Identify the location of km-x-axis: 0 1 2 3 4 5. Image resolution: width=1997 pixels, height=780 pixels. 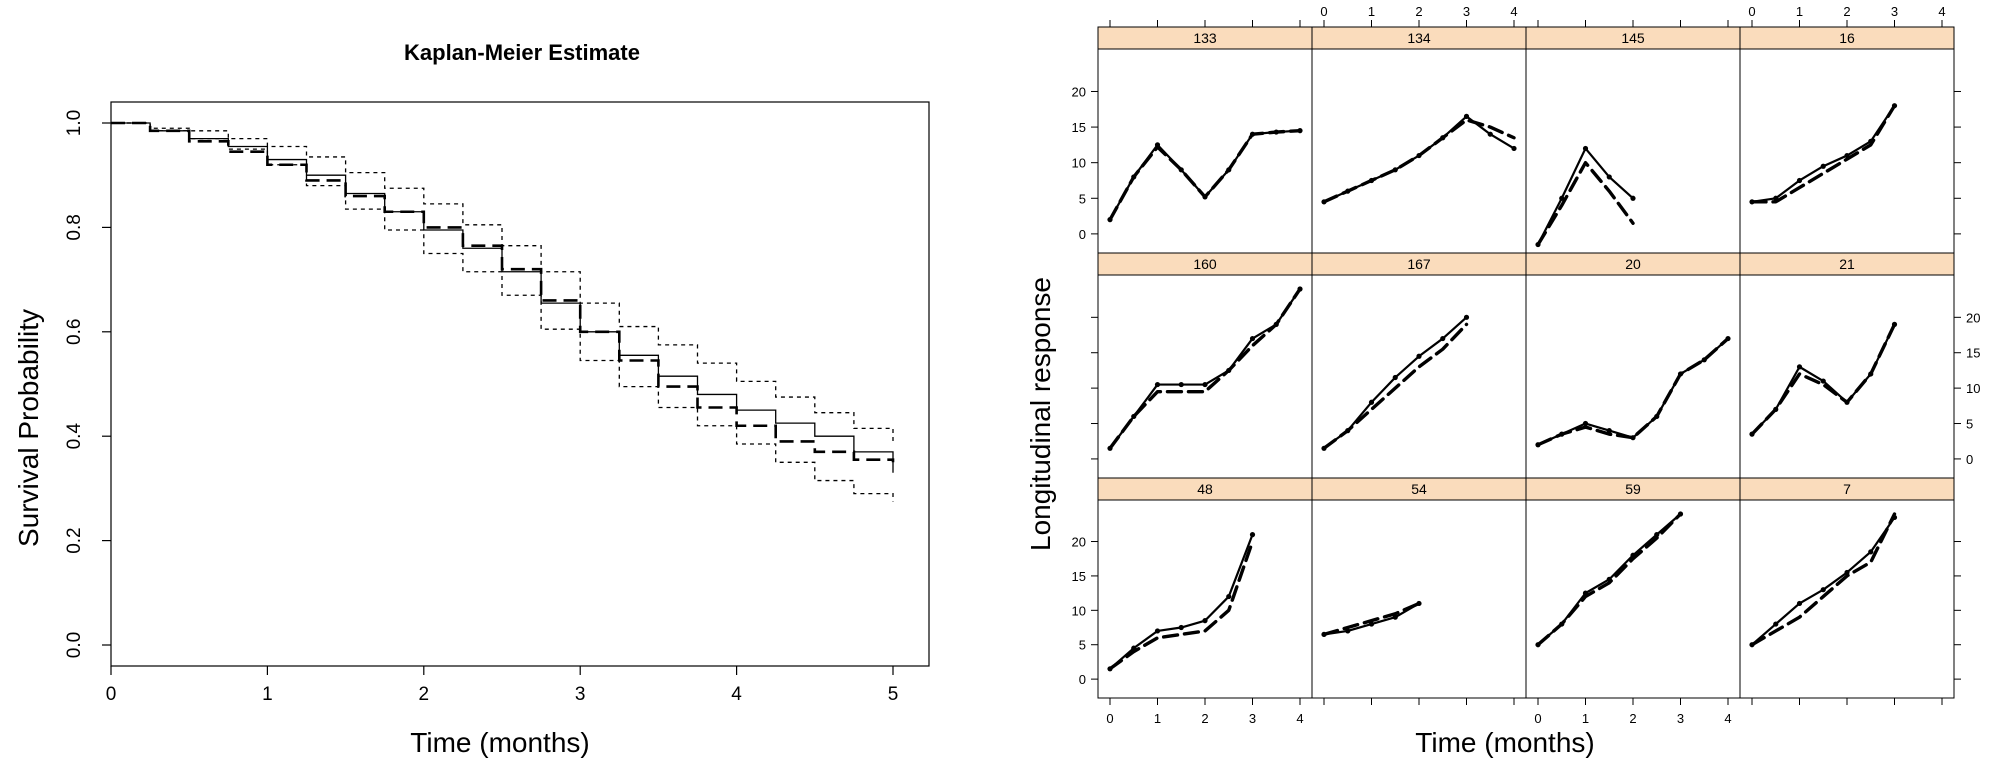
(502, 685).